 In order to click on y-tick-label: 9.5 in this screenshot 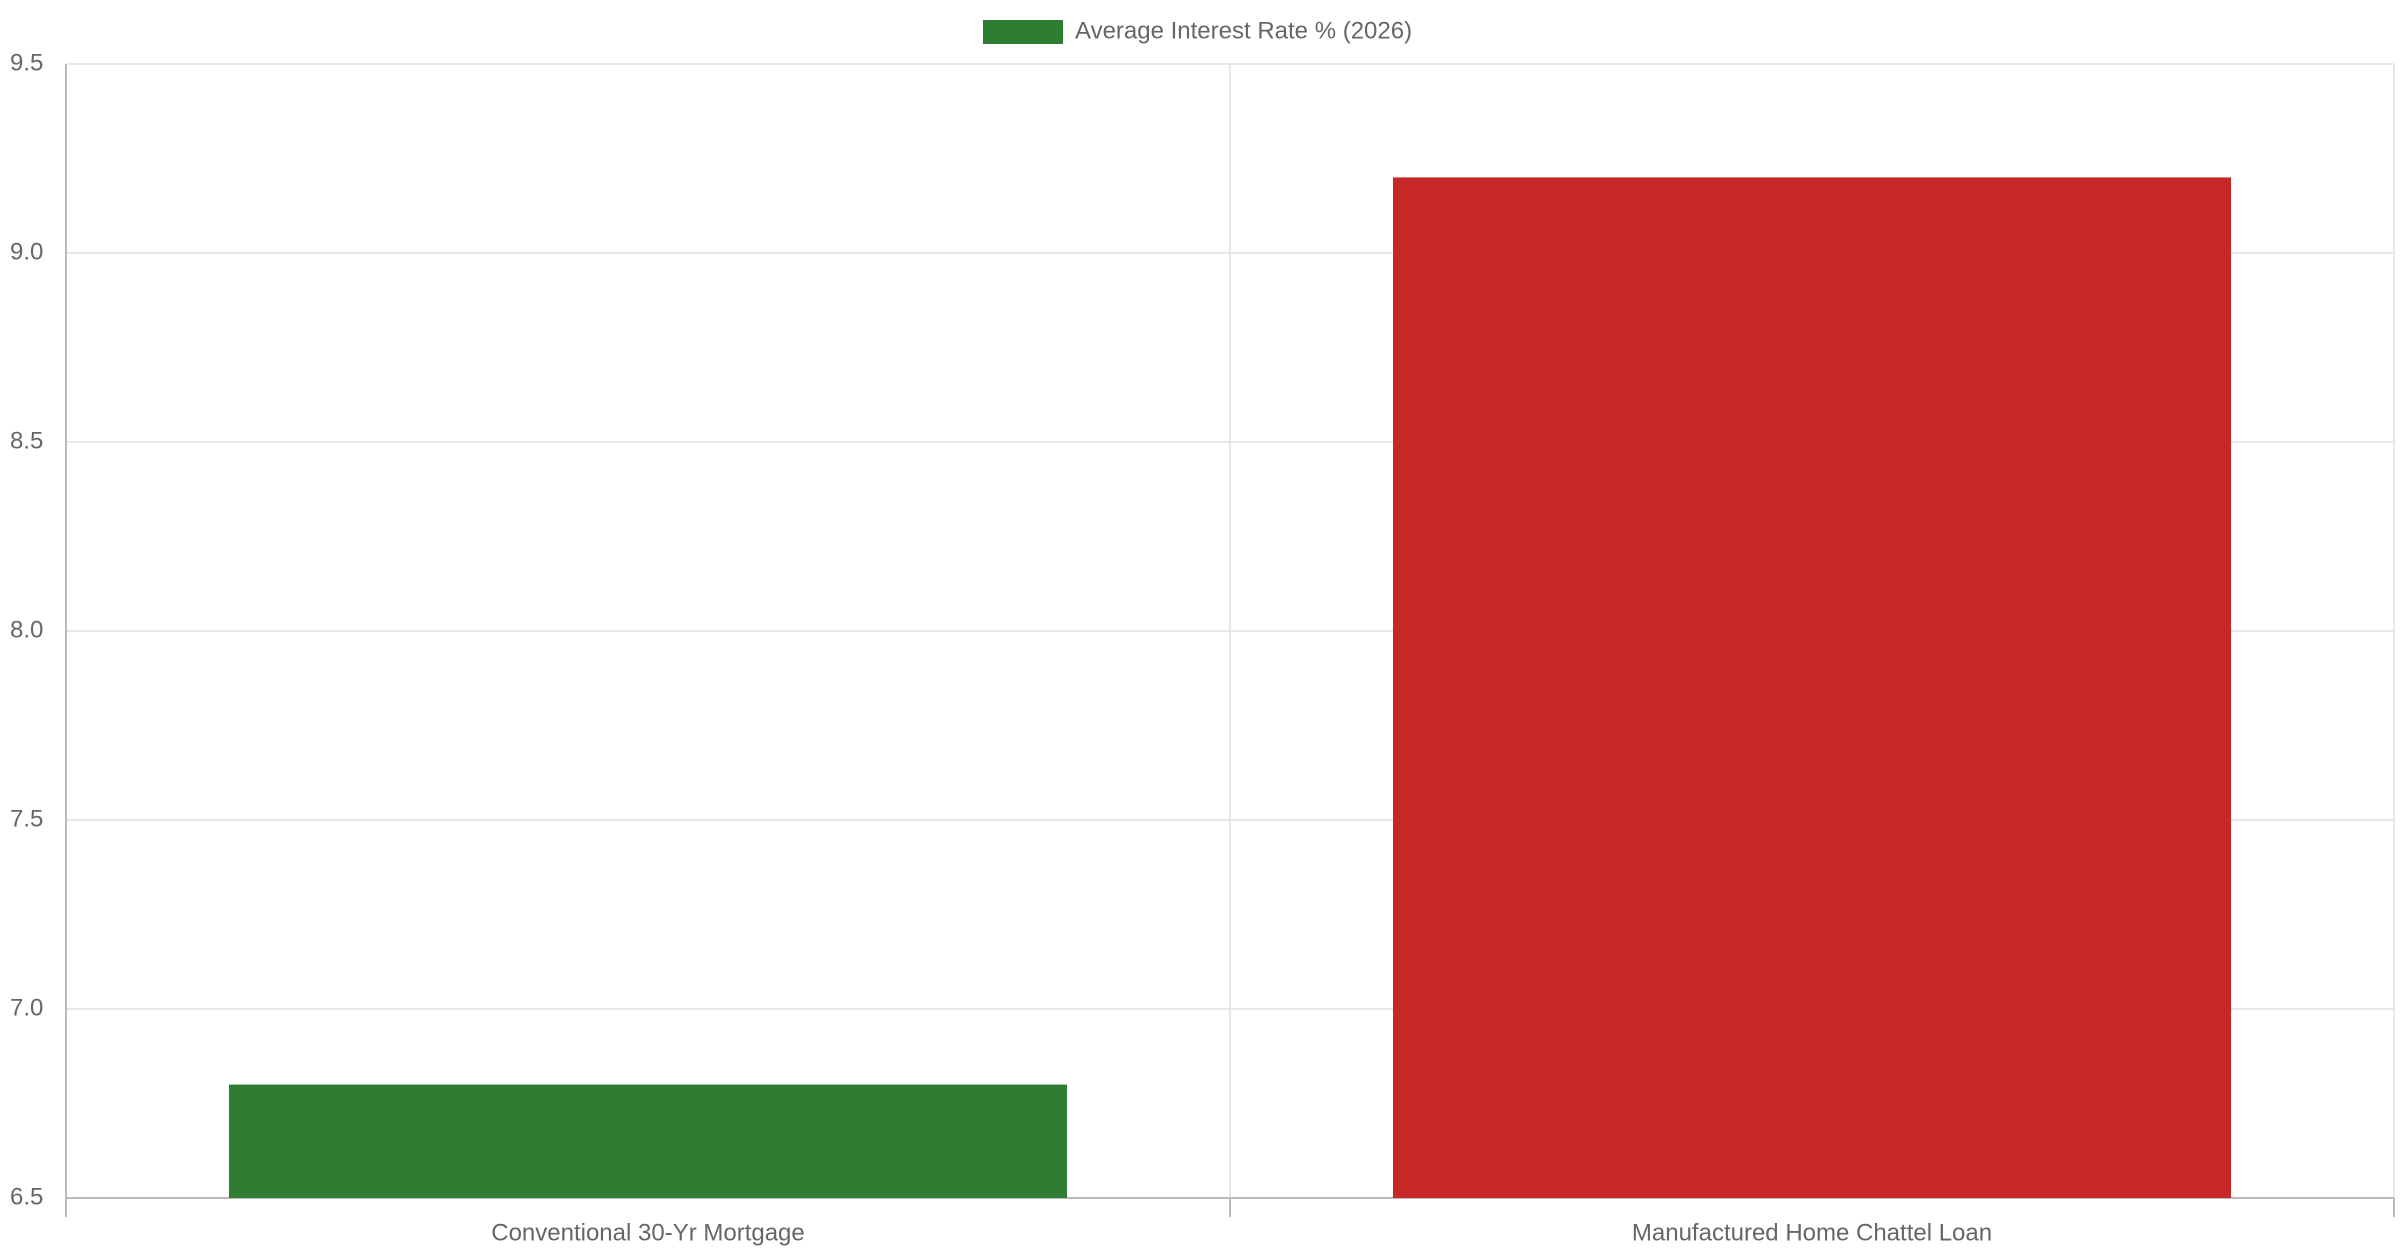, I will do `click(26, 62)`.